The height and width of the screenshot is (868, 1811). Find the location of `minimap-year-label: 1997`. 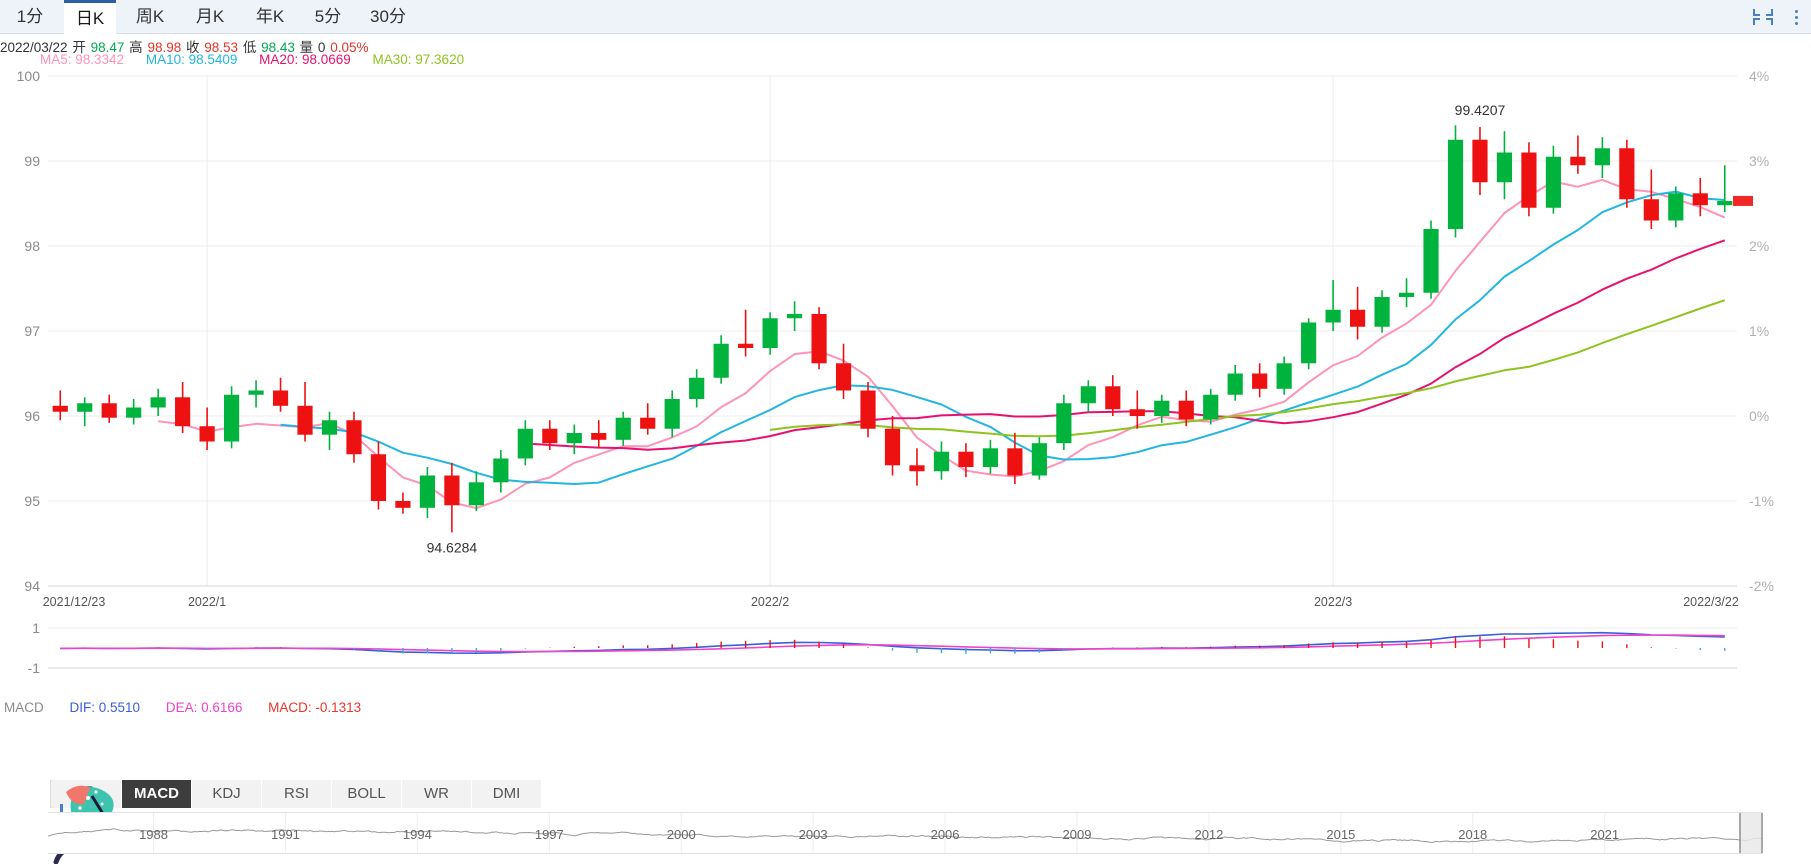

minimap-year-label: 1997 is located at coordinates (549, 834).